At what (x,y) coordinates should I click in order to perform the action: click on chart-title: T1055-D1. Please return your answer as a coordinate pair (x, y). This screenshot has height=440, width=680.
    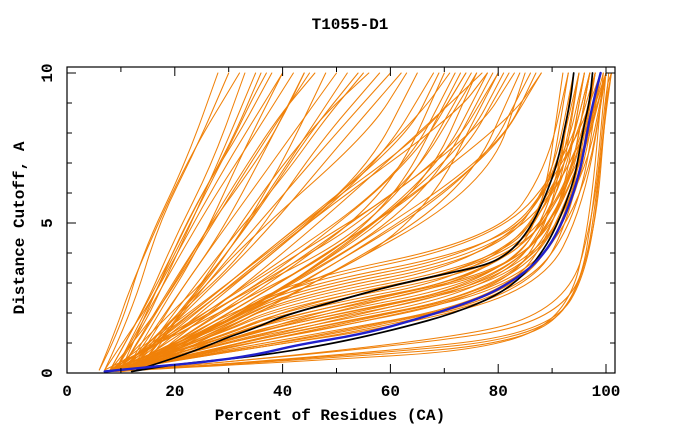
    Looking at the image, I should click on (350, 25).